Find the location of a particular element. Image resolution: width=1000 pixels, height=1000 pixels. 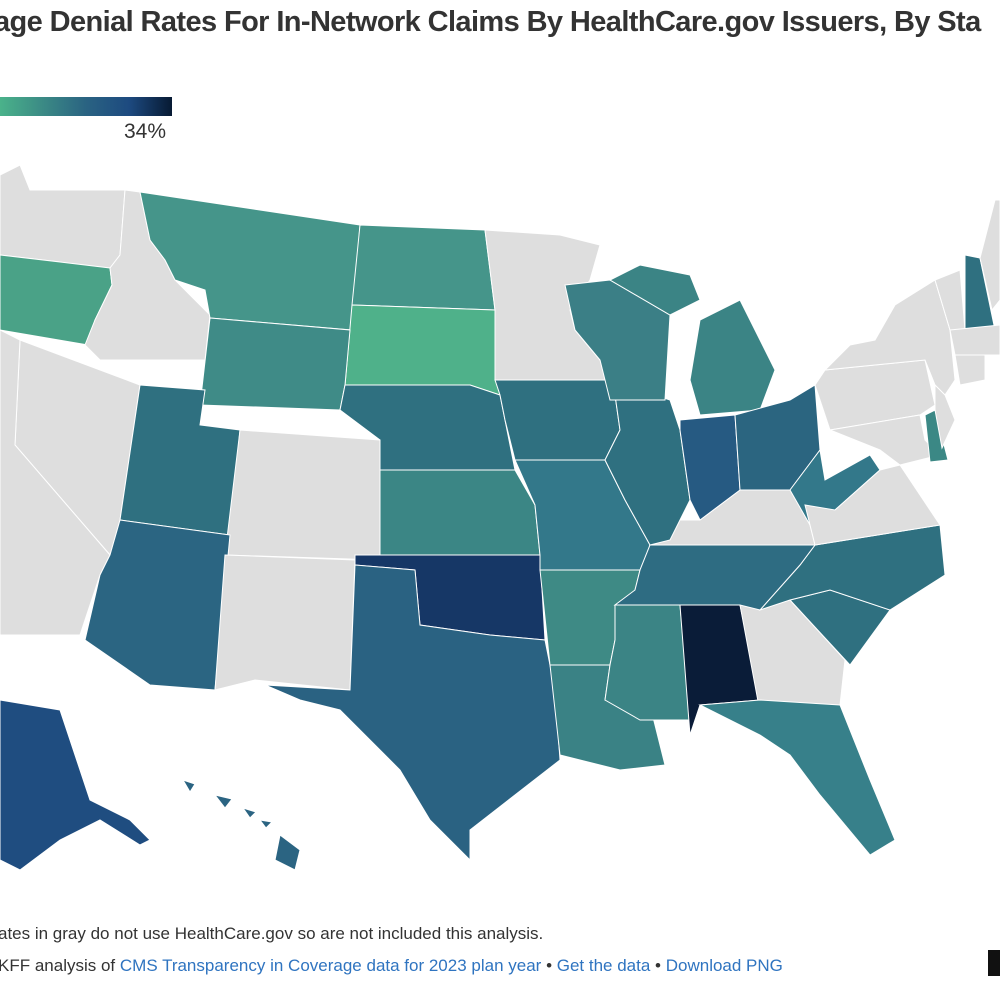

state-de is located at coordinates (936, 436).